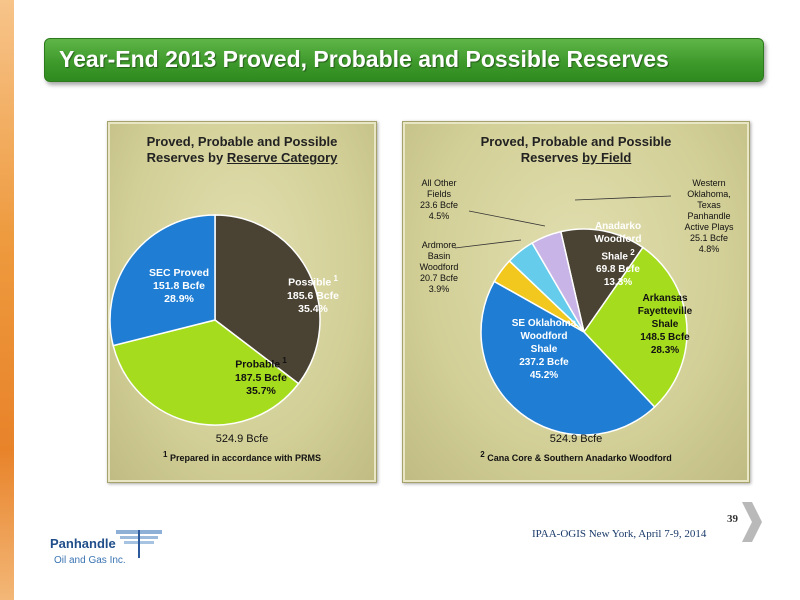 Image resolution: width=800 pixels, height=600 pixels. Describe the element at coordinates (619, 534) in the screenshot. I see `footer-event: IPAA-OGIS New York, April 7-9, 2014` at that location.